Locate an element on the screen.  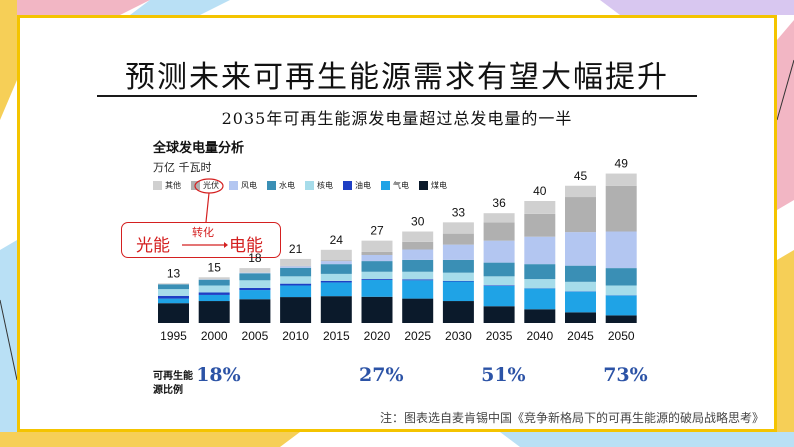
renewable-share-value: 51% is located at coordinates (503, 375).